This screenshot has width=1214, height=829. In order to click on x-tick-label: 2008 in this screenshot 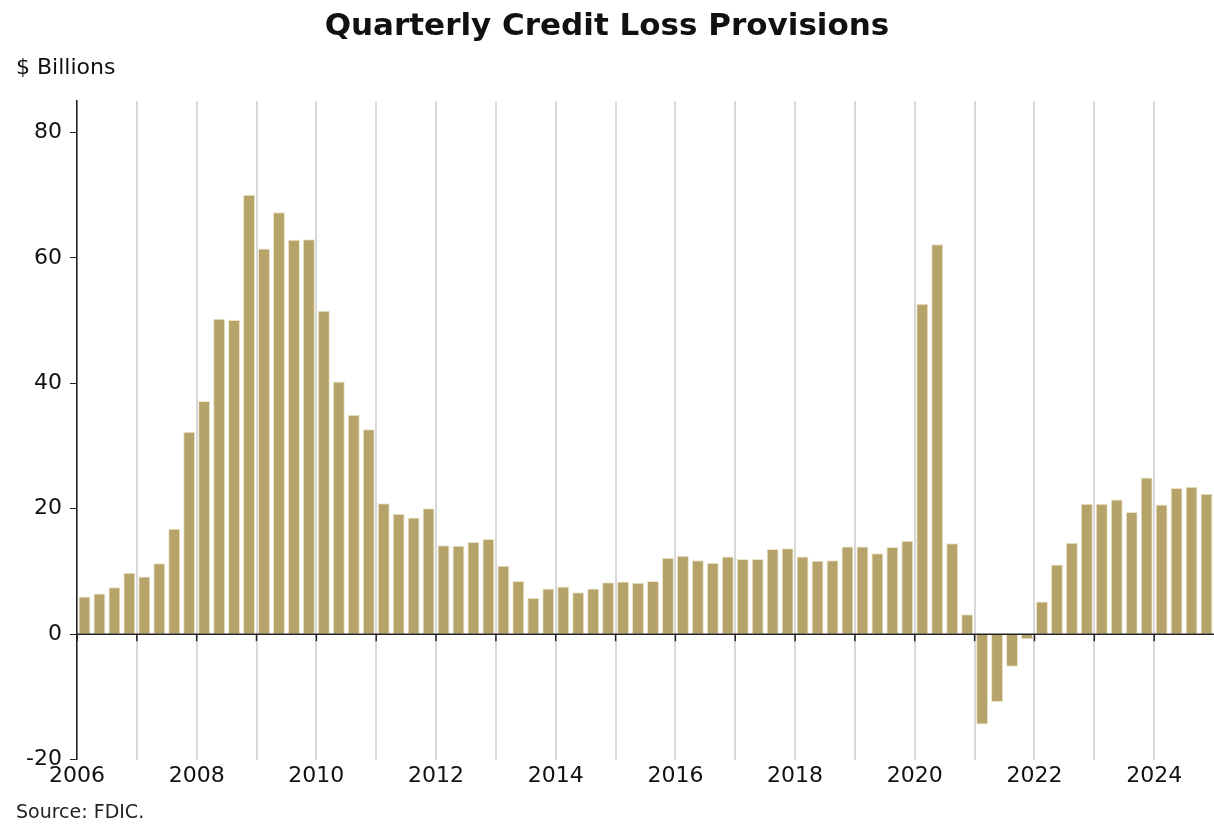, I will do `click(196, 774)`.